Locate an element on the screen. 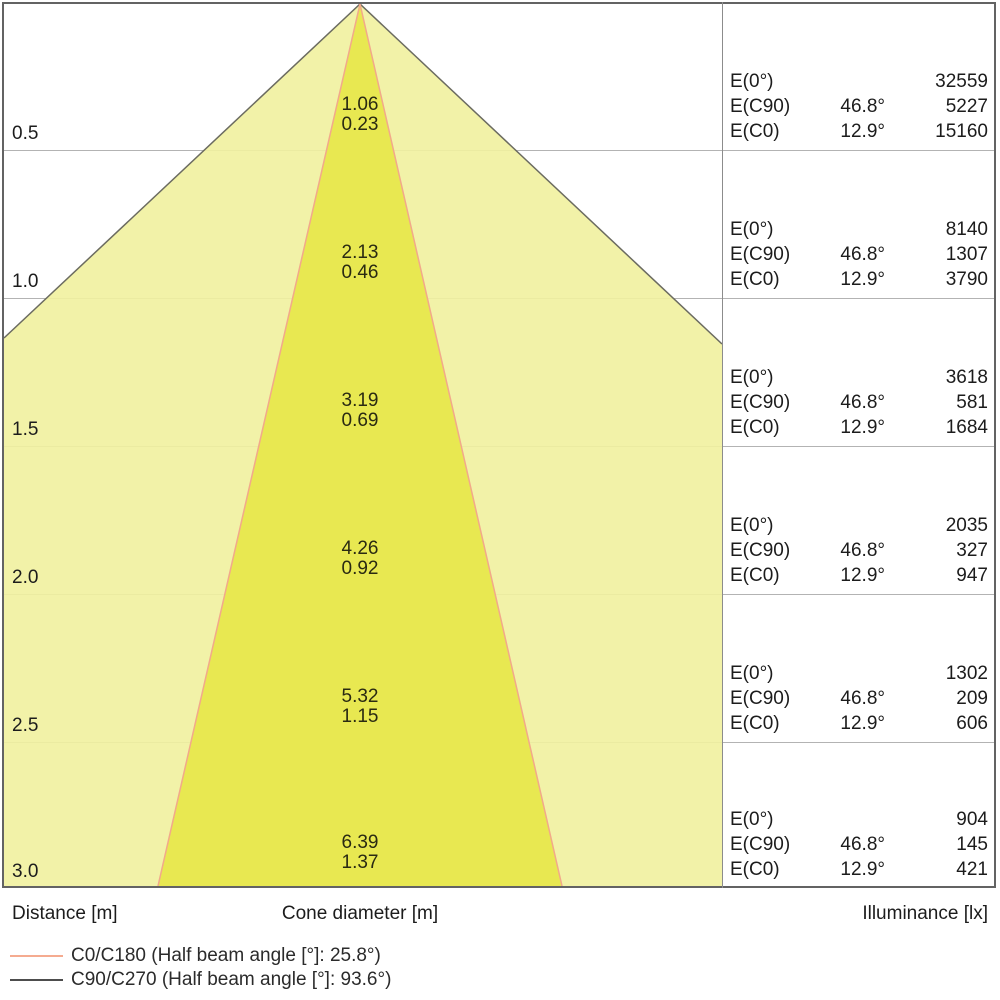 The height and width of the screenshot is (1000, 1000). ec90-value: 5227 is located at coordinates (966, 106).